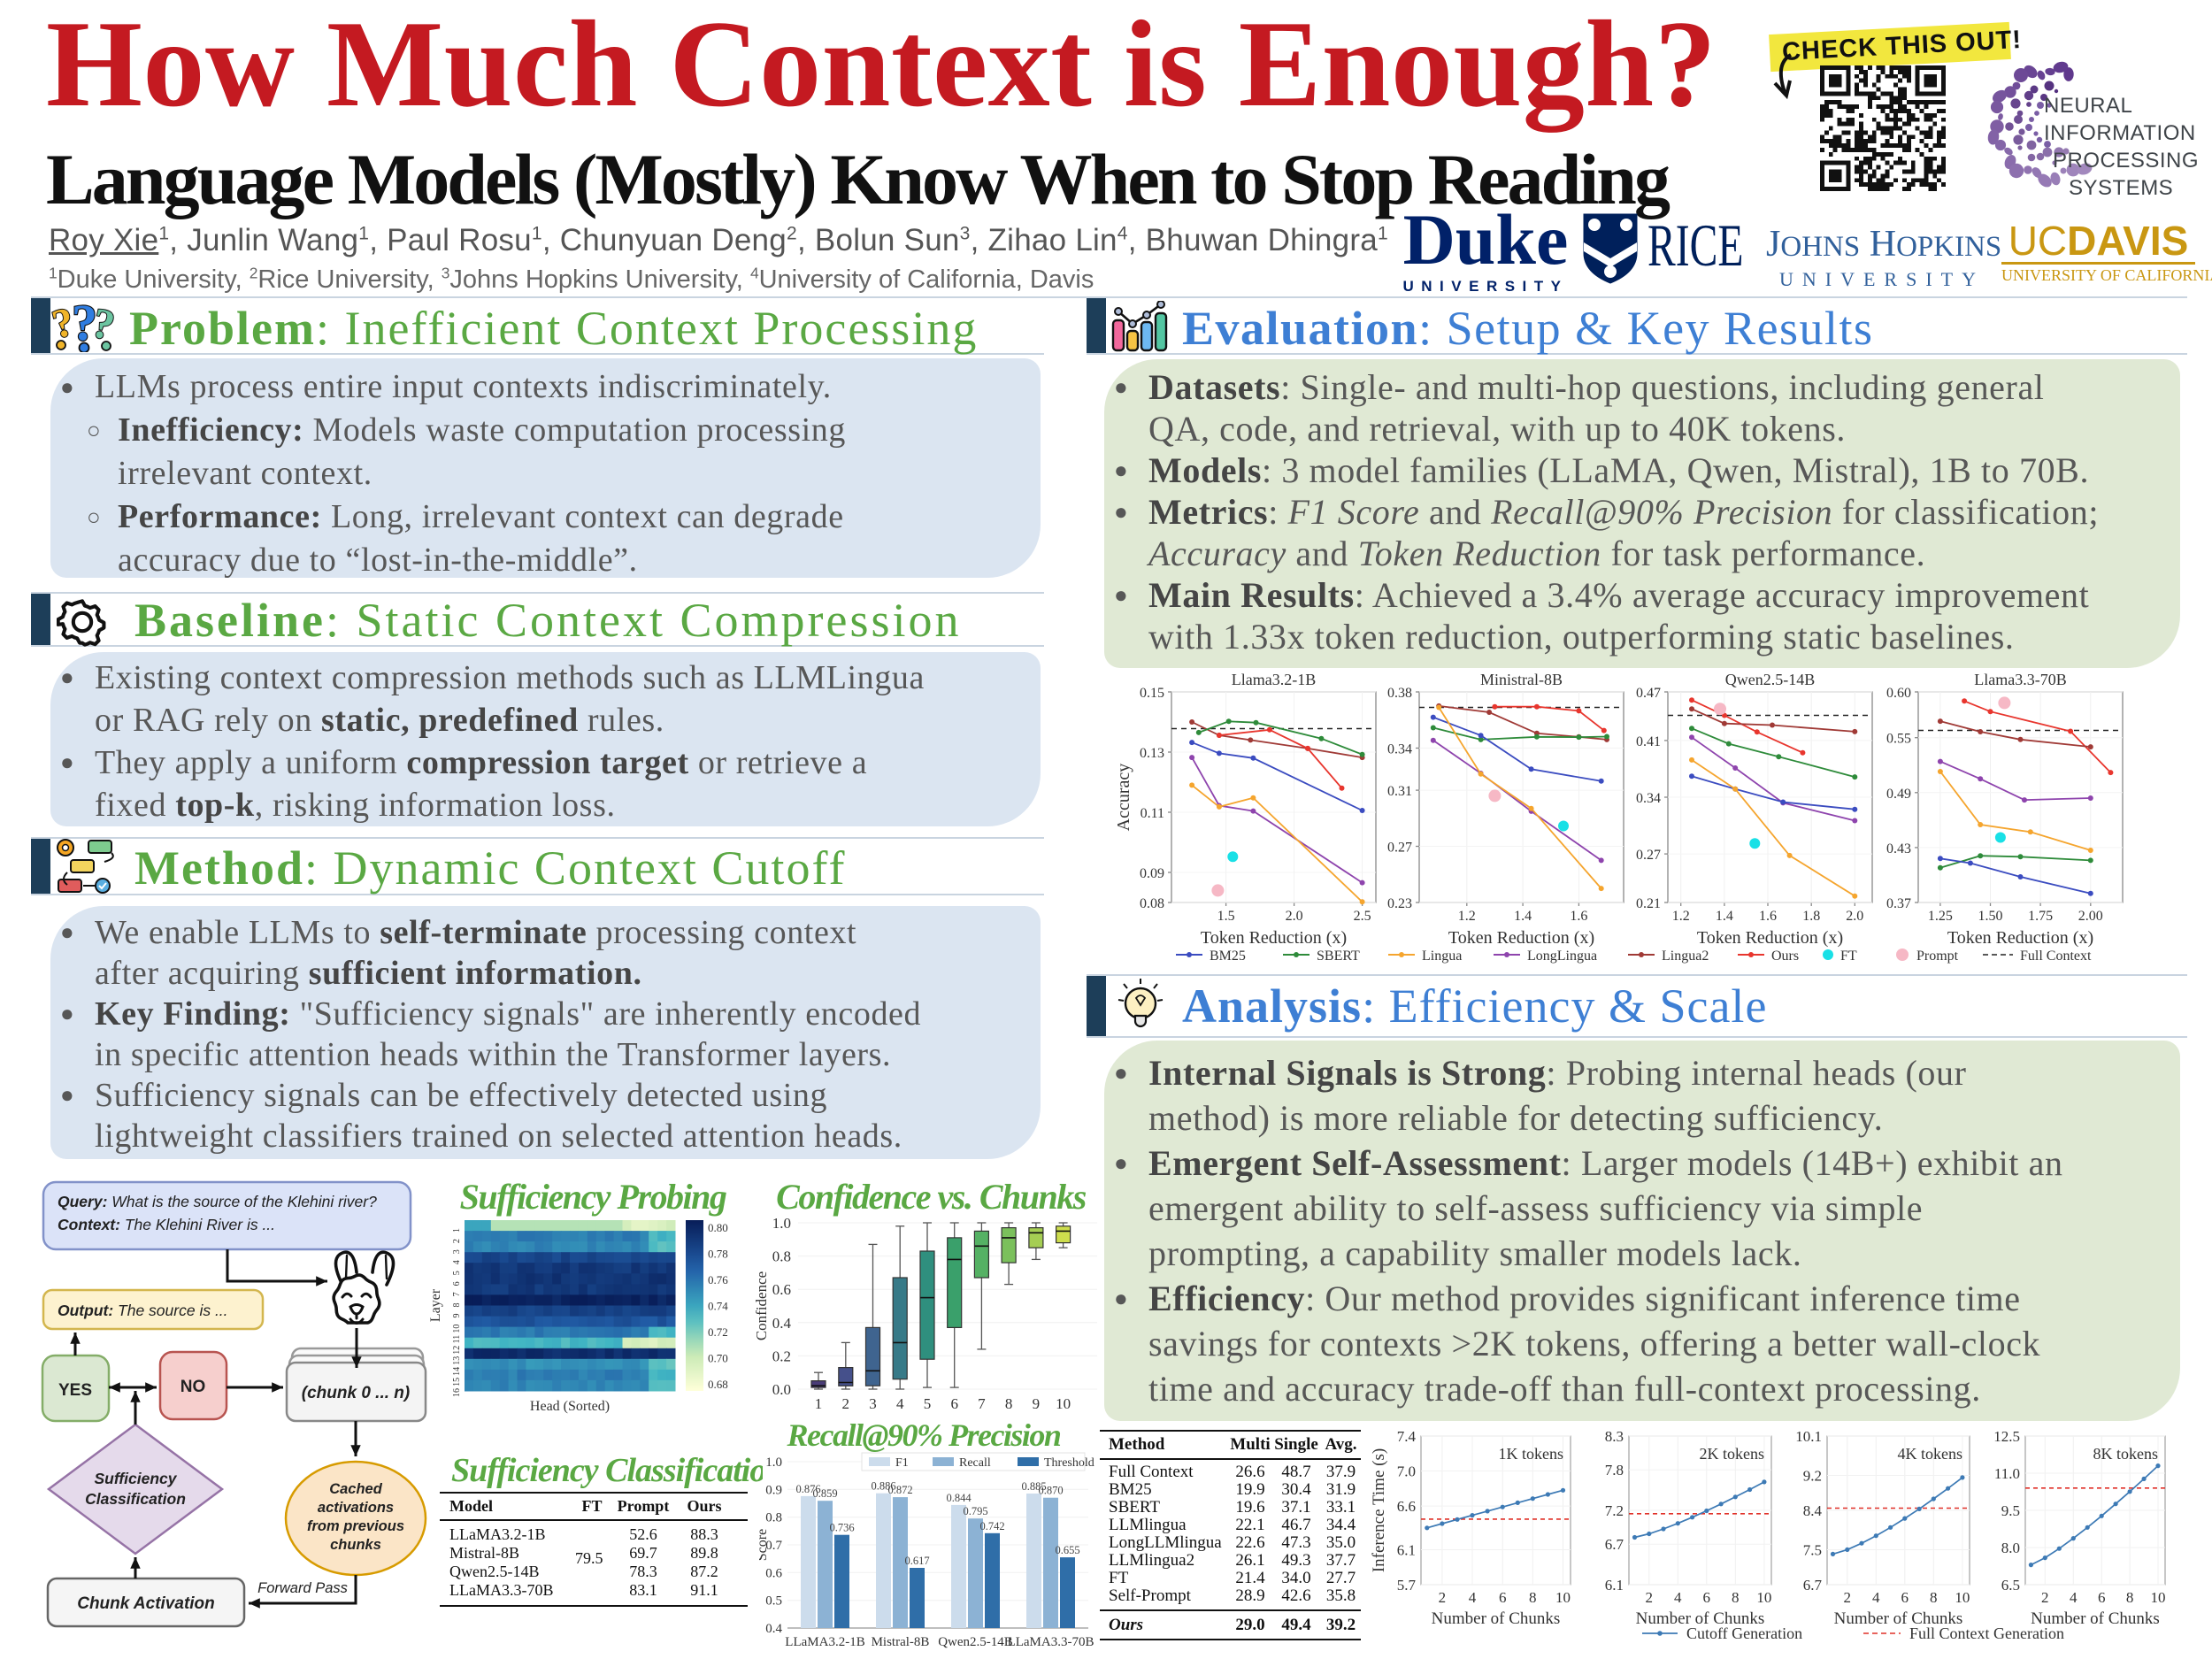 The height and width of the screenshot is (1659, 2212). Describe the element at coordinates (1442, 957) in the screenshot. I see `svg-text: Lingua` at that location.